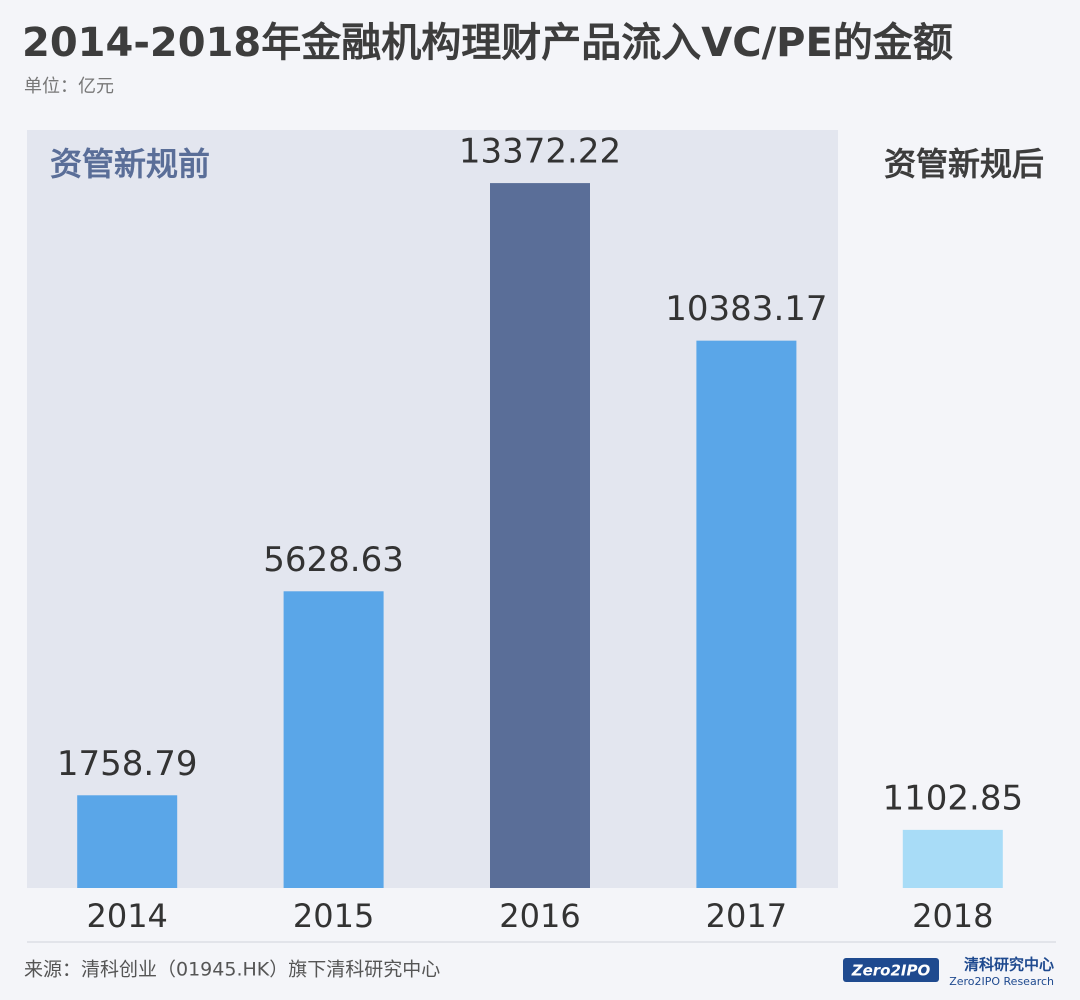 This screenshot has width=1080, height=1000. What do you see at coordinates (746, 916) in the screenshot?
I see `x-tick-label: 2017` at bounding box center [746, 916].